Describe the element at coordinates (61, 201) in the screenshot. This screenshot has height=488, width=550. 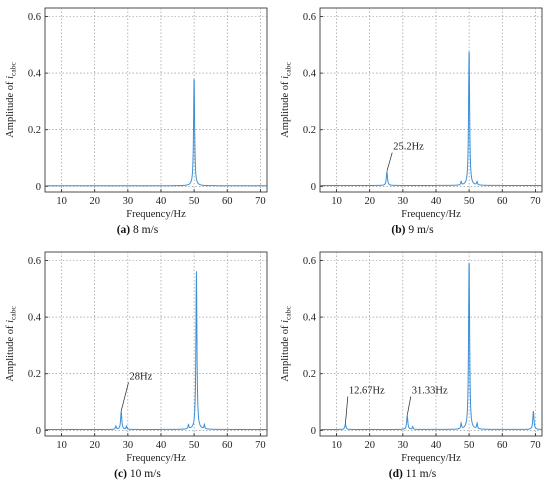
I see `x-tick-label-a-10: 10` at that location.